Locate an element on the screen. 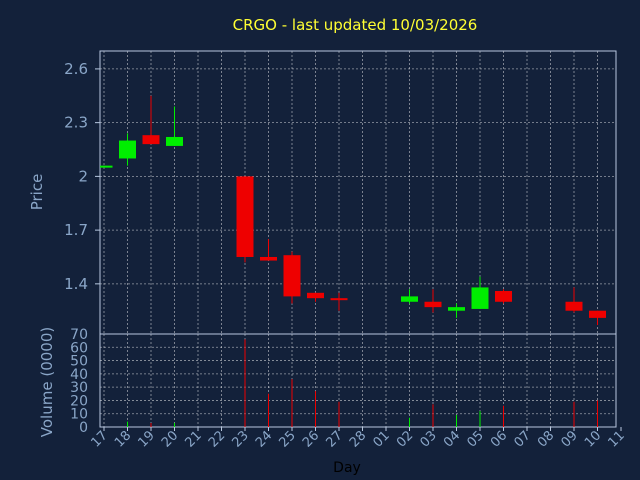  day-tick-label: 28 is located at coordinates (358, 439).